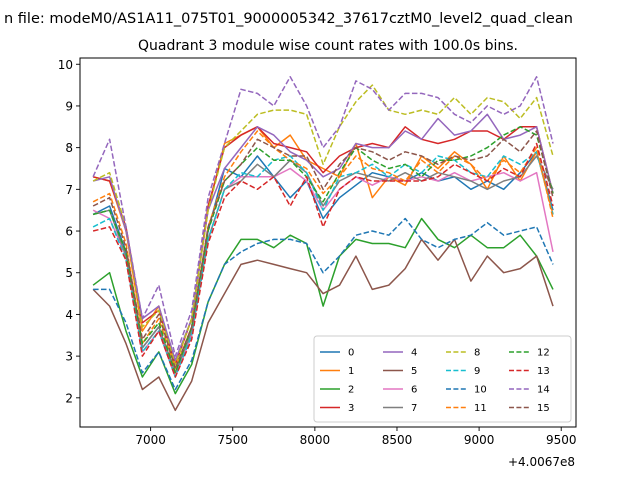 The height and width of the screenshot is (480, 640). What do you see at coordinates (150, 440) in the screenshot?
I see `x-tick-label: 7000` at bounding box center [150, 440].